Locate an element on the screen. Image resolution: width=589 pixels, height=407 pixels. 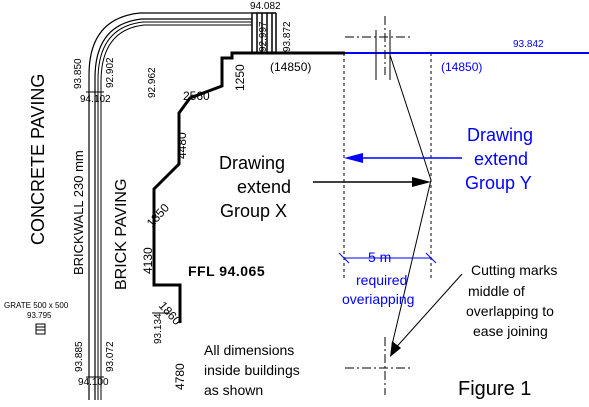
cut-link-arrow is located at coordinates (427, 313).